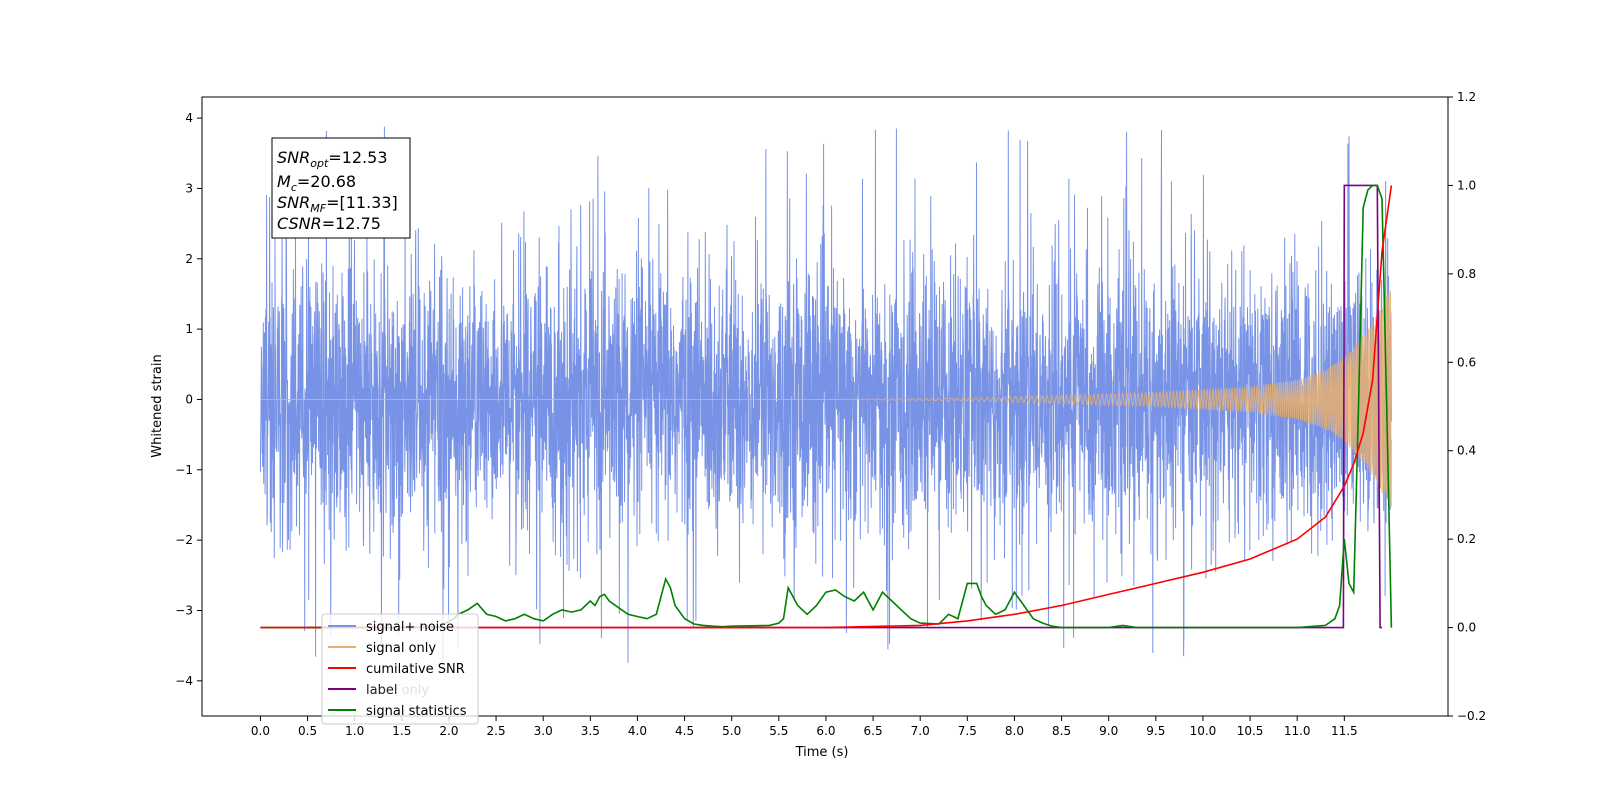  I want to click on x-tick-label: 9.5, so click(1155, 731).